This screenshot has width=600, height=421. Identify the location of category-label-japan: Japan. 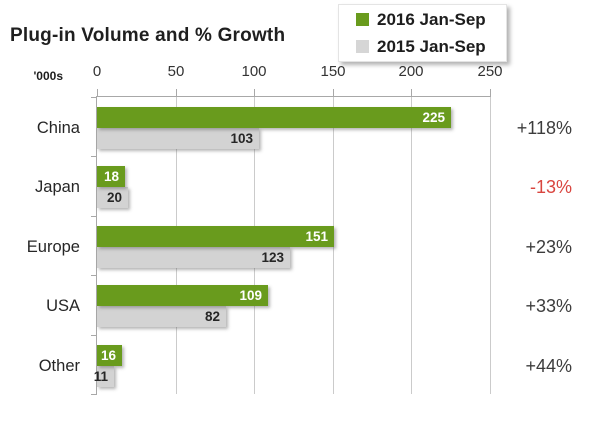
(57, 187).